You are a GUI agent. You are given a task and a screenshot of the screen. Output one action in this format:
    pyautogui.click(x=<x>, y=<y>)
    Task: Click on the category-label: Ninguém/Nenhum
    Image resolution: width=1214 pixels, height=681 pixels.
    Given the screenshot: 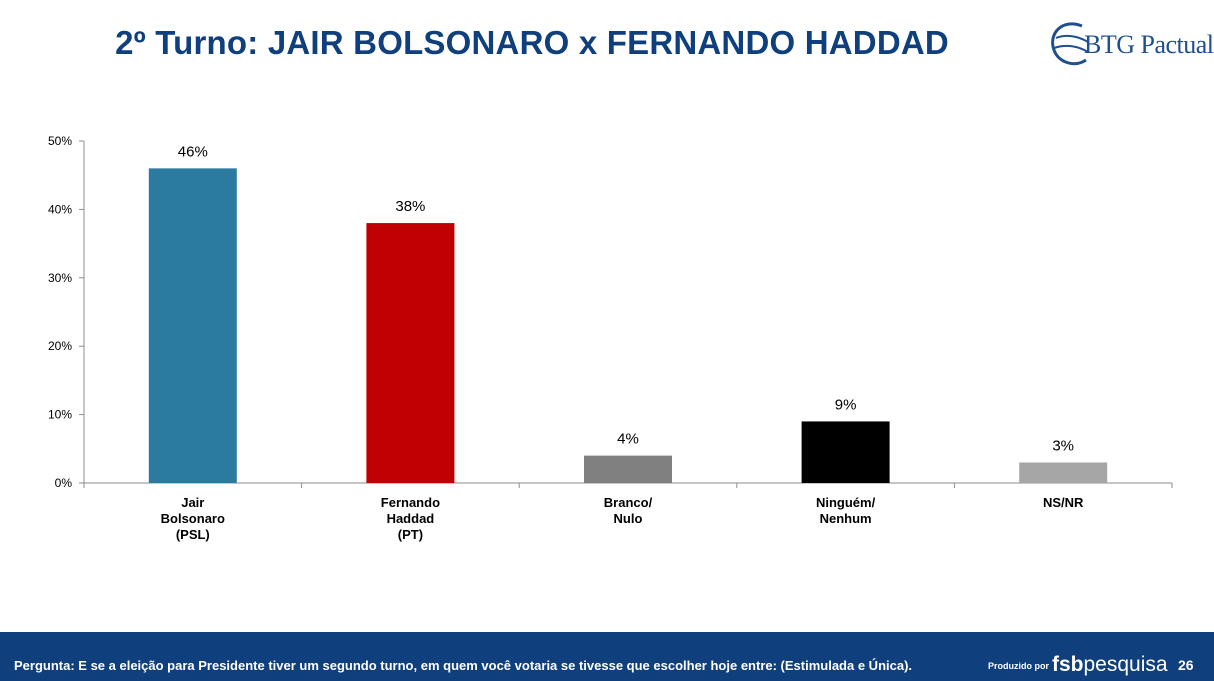 What is the action you would take?
    pyautogui.click(x=846, y=510)
    